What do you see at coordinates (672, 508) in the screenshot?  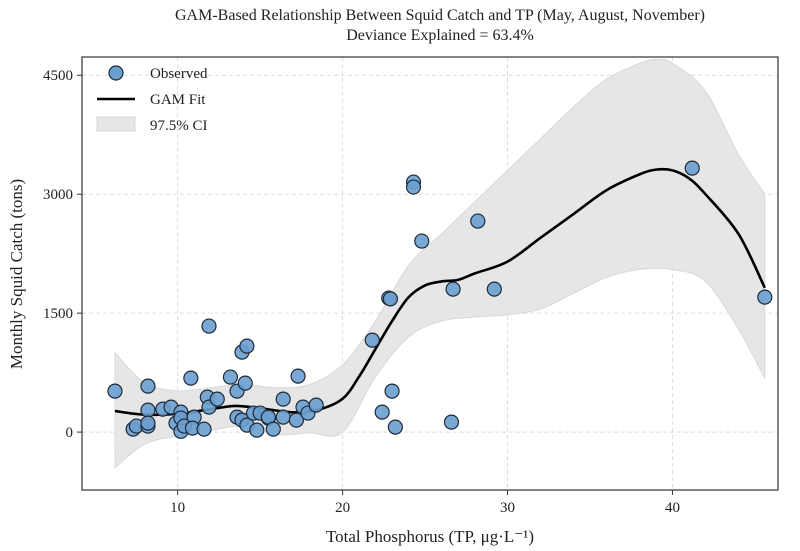 I see `x-tick-label: 40` at bounding box center [672, 508].